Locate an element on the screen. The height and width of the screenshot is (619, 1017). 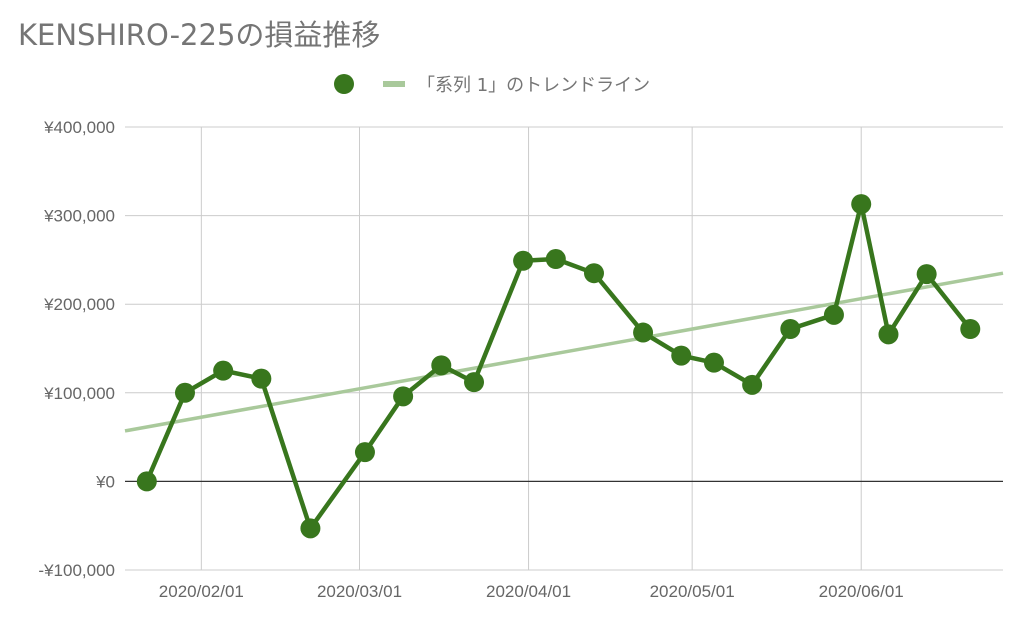
x-tick-label: 2020/06/01 is located at coordinates (861, 591).